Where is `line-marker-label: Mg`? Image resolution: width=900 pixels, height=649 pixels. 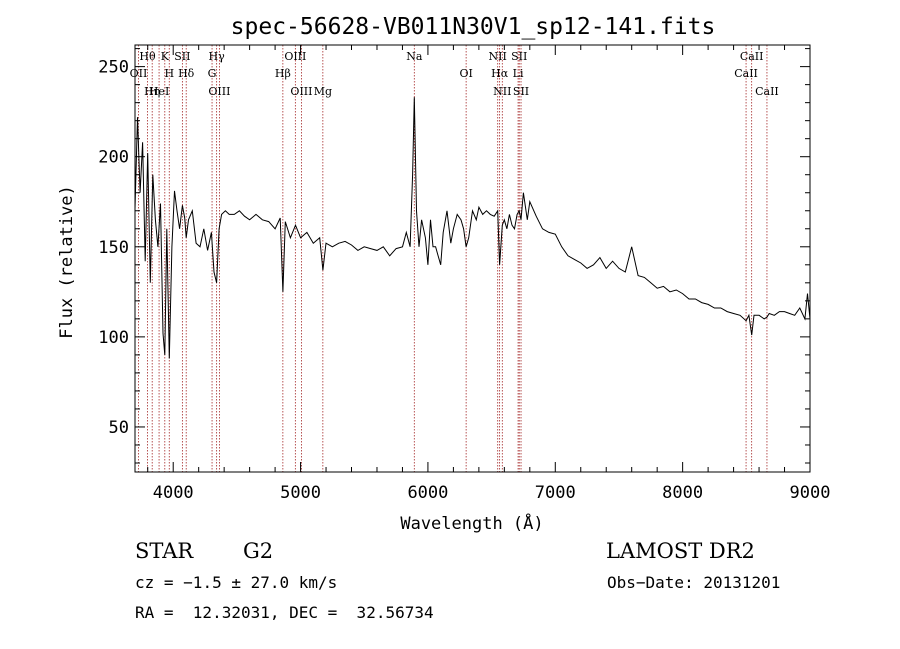 line-marker-label: Mg is located at coordinates (323, 91).